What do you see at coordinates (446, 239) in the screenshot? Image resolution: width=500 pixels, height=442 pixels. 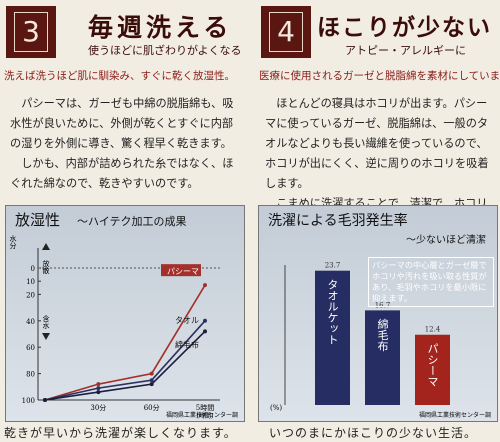 I see `chart-subtitle: ～少ないほど清潔` at bounding box center [446, 239].